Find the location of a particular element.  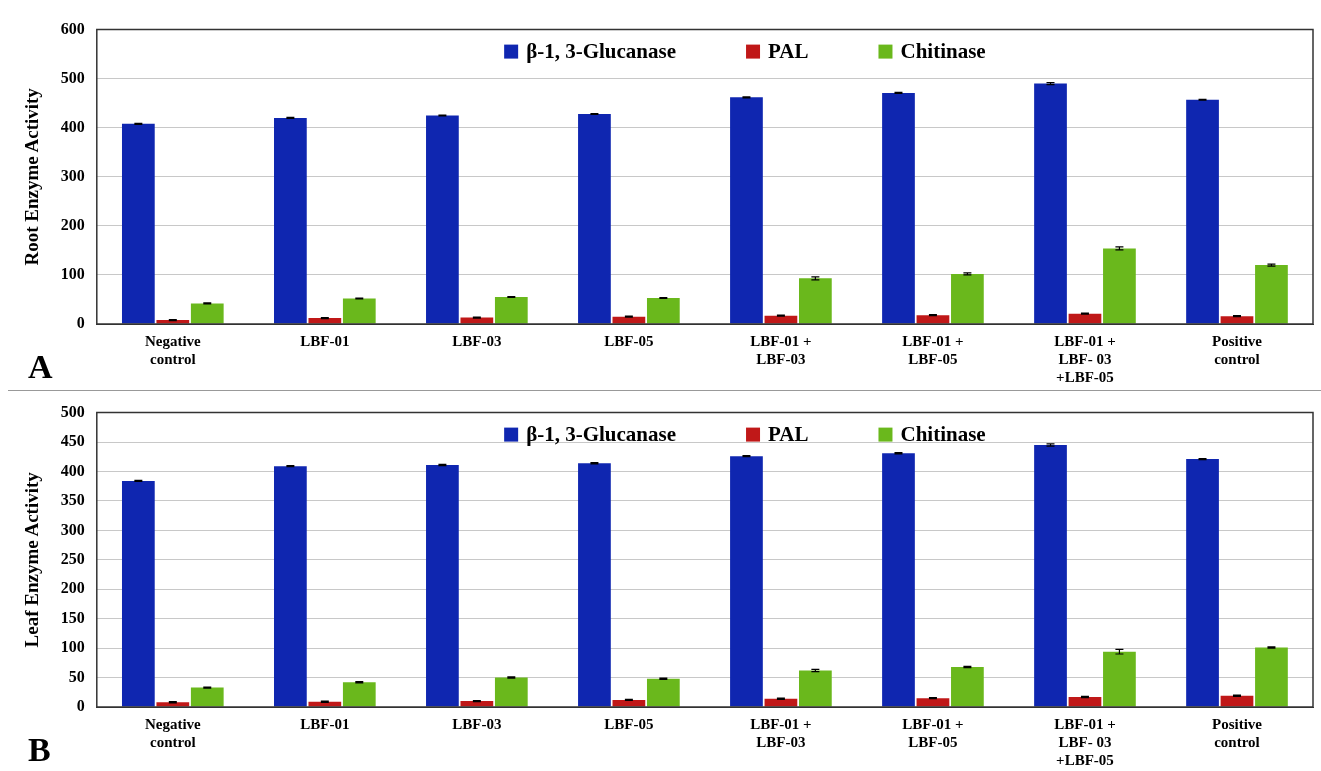

y-tick-label: 600 is located at coordinates (72, 28).